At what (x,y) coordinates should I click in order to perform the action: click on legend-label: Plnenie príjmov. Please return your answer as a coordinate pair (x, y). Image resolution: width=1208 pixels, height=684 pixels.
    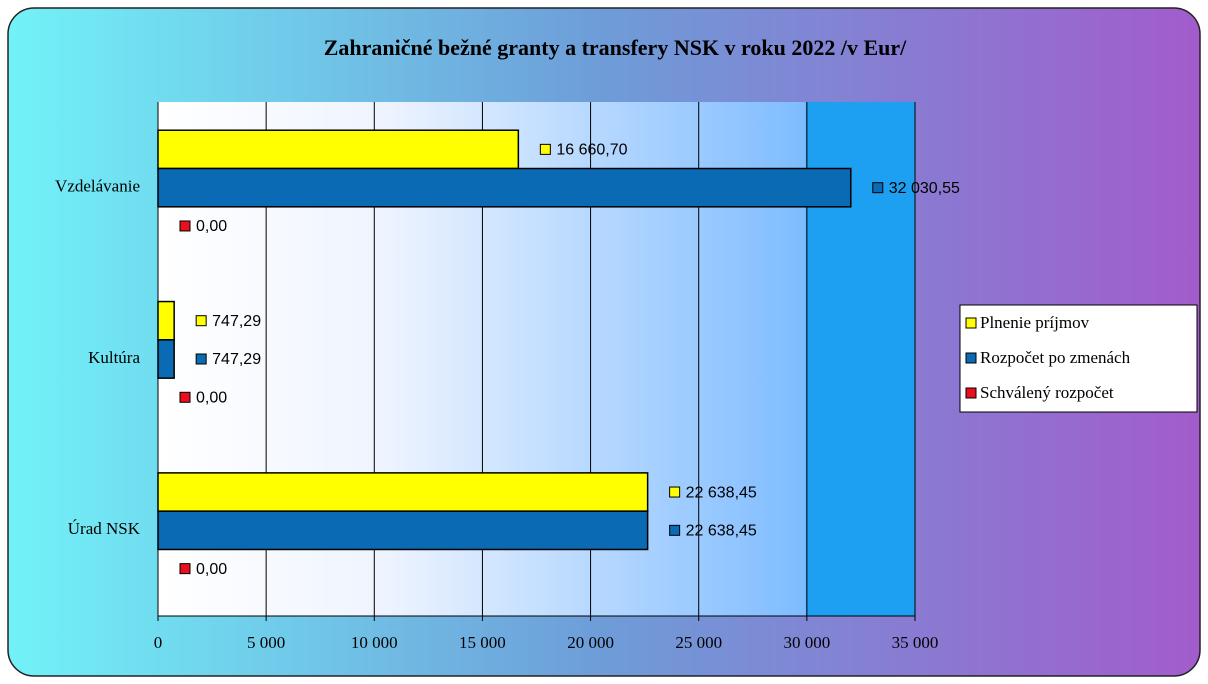
    Looking at the image, I should click on (1035, 322).